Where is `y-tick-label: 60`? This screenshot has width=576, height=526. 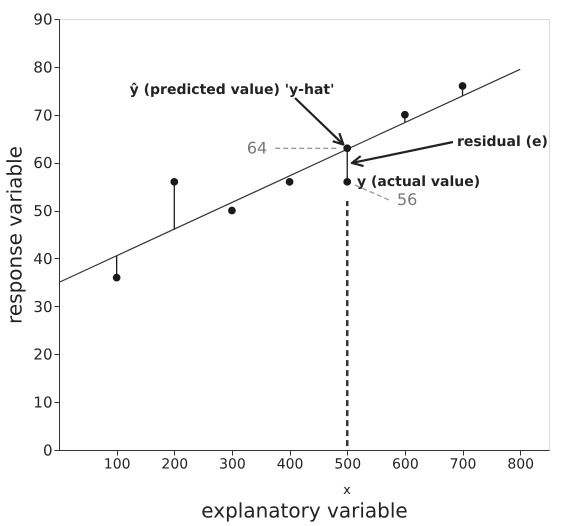
y-tick-label: 60 is located at coordinates (42, 163).